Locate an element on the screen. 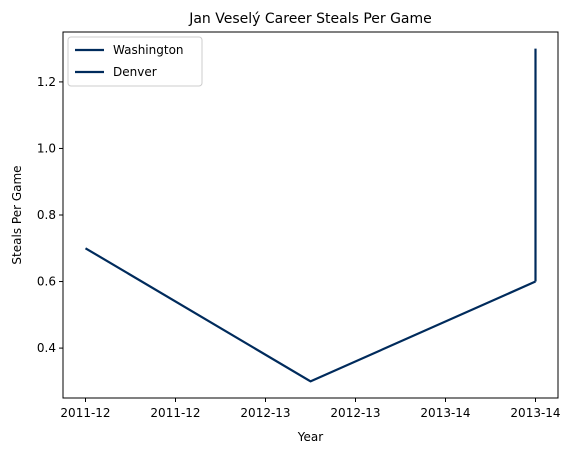 Image resolution: width=573 pixels, height=454 pixels. legend-label: Denver is located at coordinates (135, 72).